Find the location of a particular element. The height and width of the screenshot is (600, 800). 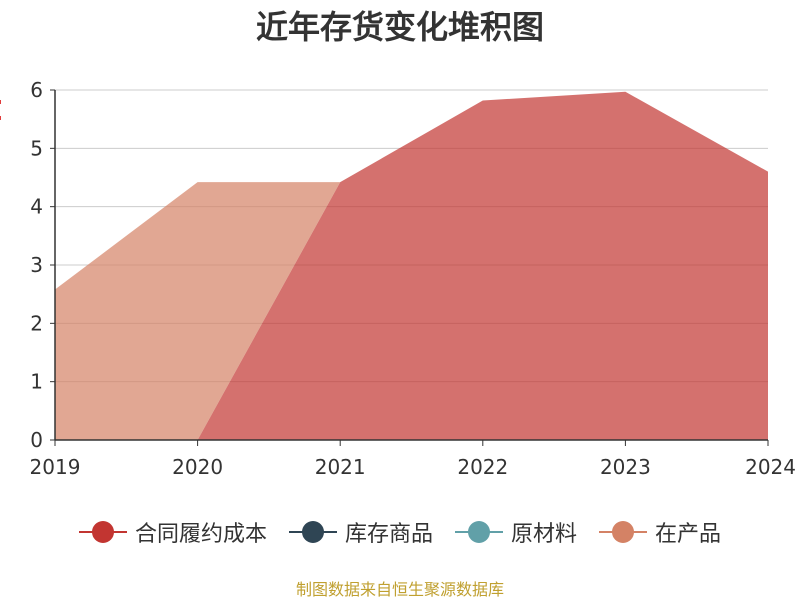

x-tick-label: 2020 is located at coordinates (197, 467).